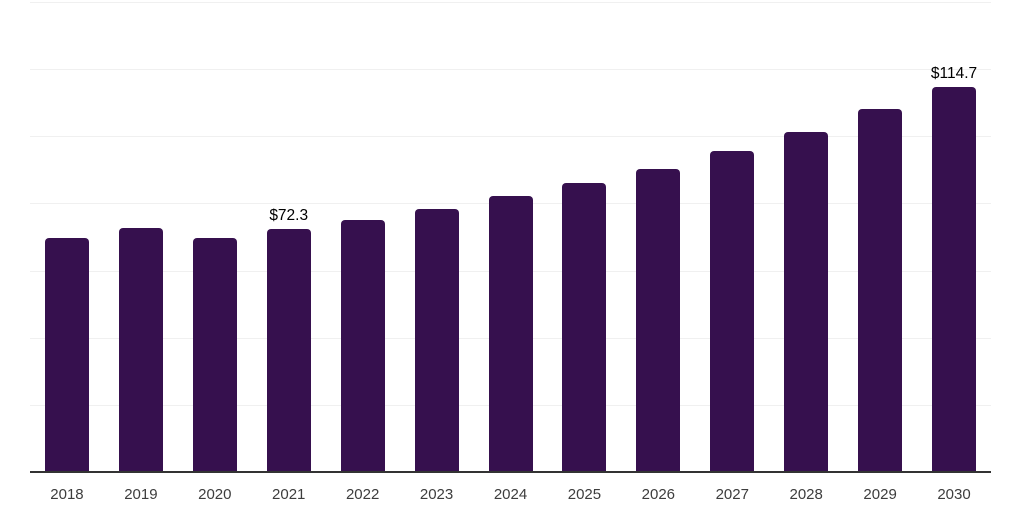 The image size is (1024, 512). I want to click on x-axis-label-2028: 2028, so click(806, 494).